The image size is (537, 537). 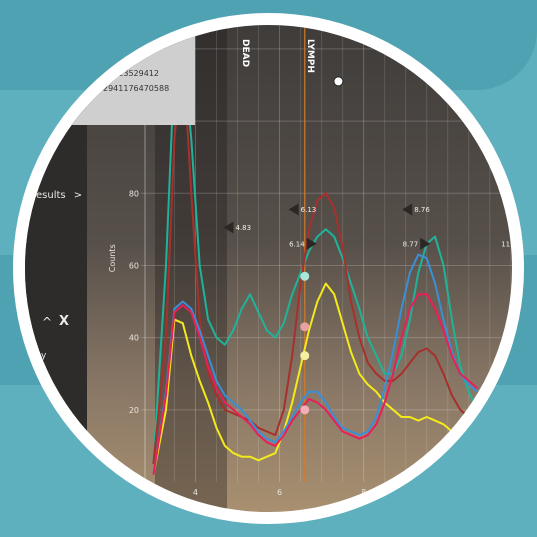 I want to click on y-tick-label: 40, so click(x=134, y=338).